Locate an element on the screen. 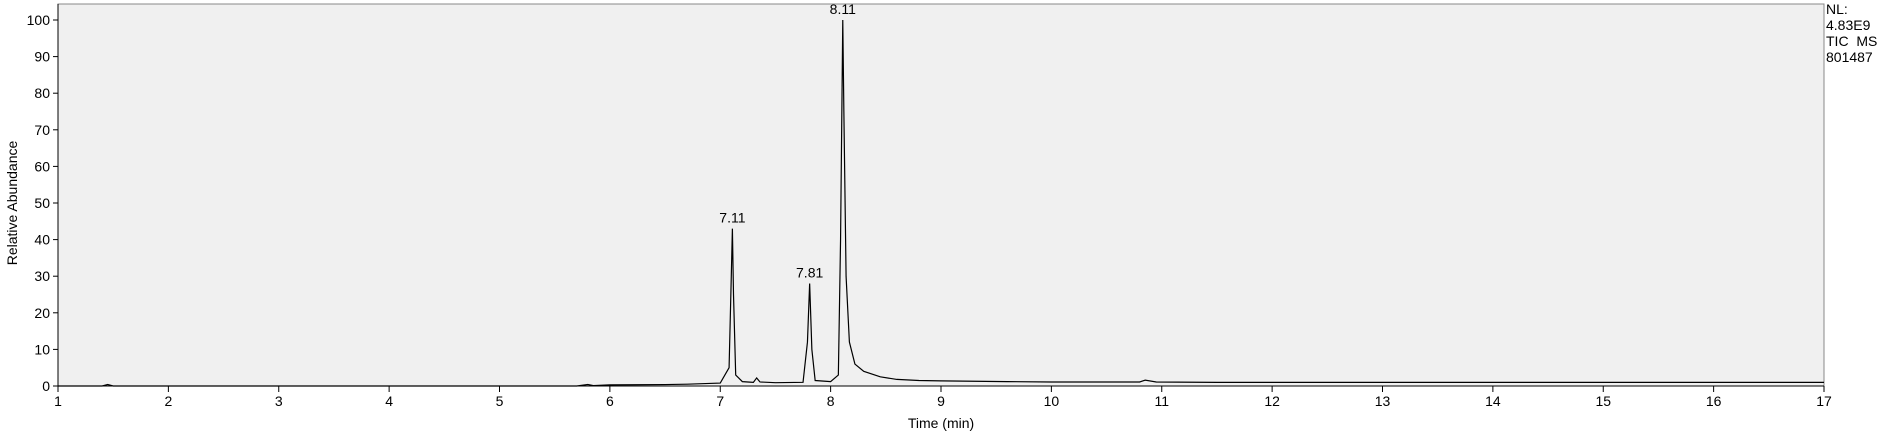  x-tick-label: 8 is located at coordinates (831, 401).